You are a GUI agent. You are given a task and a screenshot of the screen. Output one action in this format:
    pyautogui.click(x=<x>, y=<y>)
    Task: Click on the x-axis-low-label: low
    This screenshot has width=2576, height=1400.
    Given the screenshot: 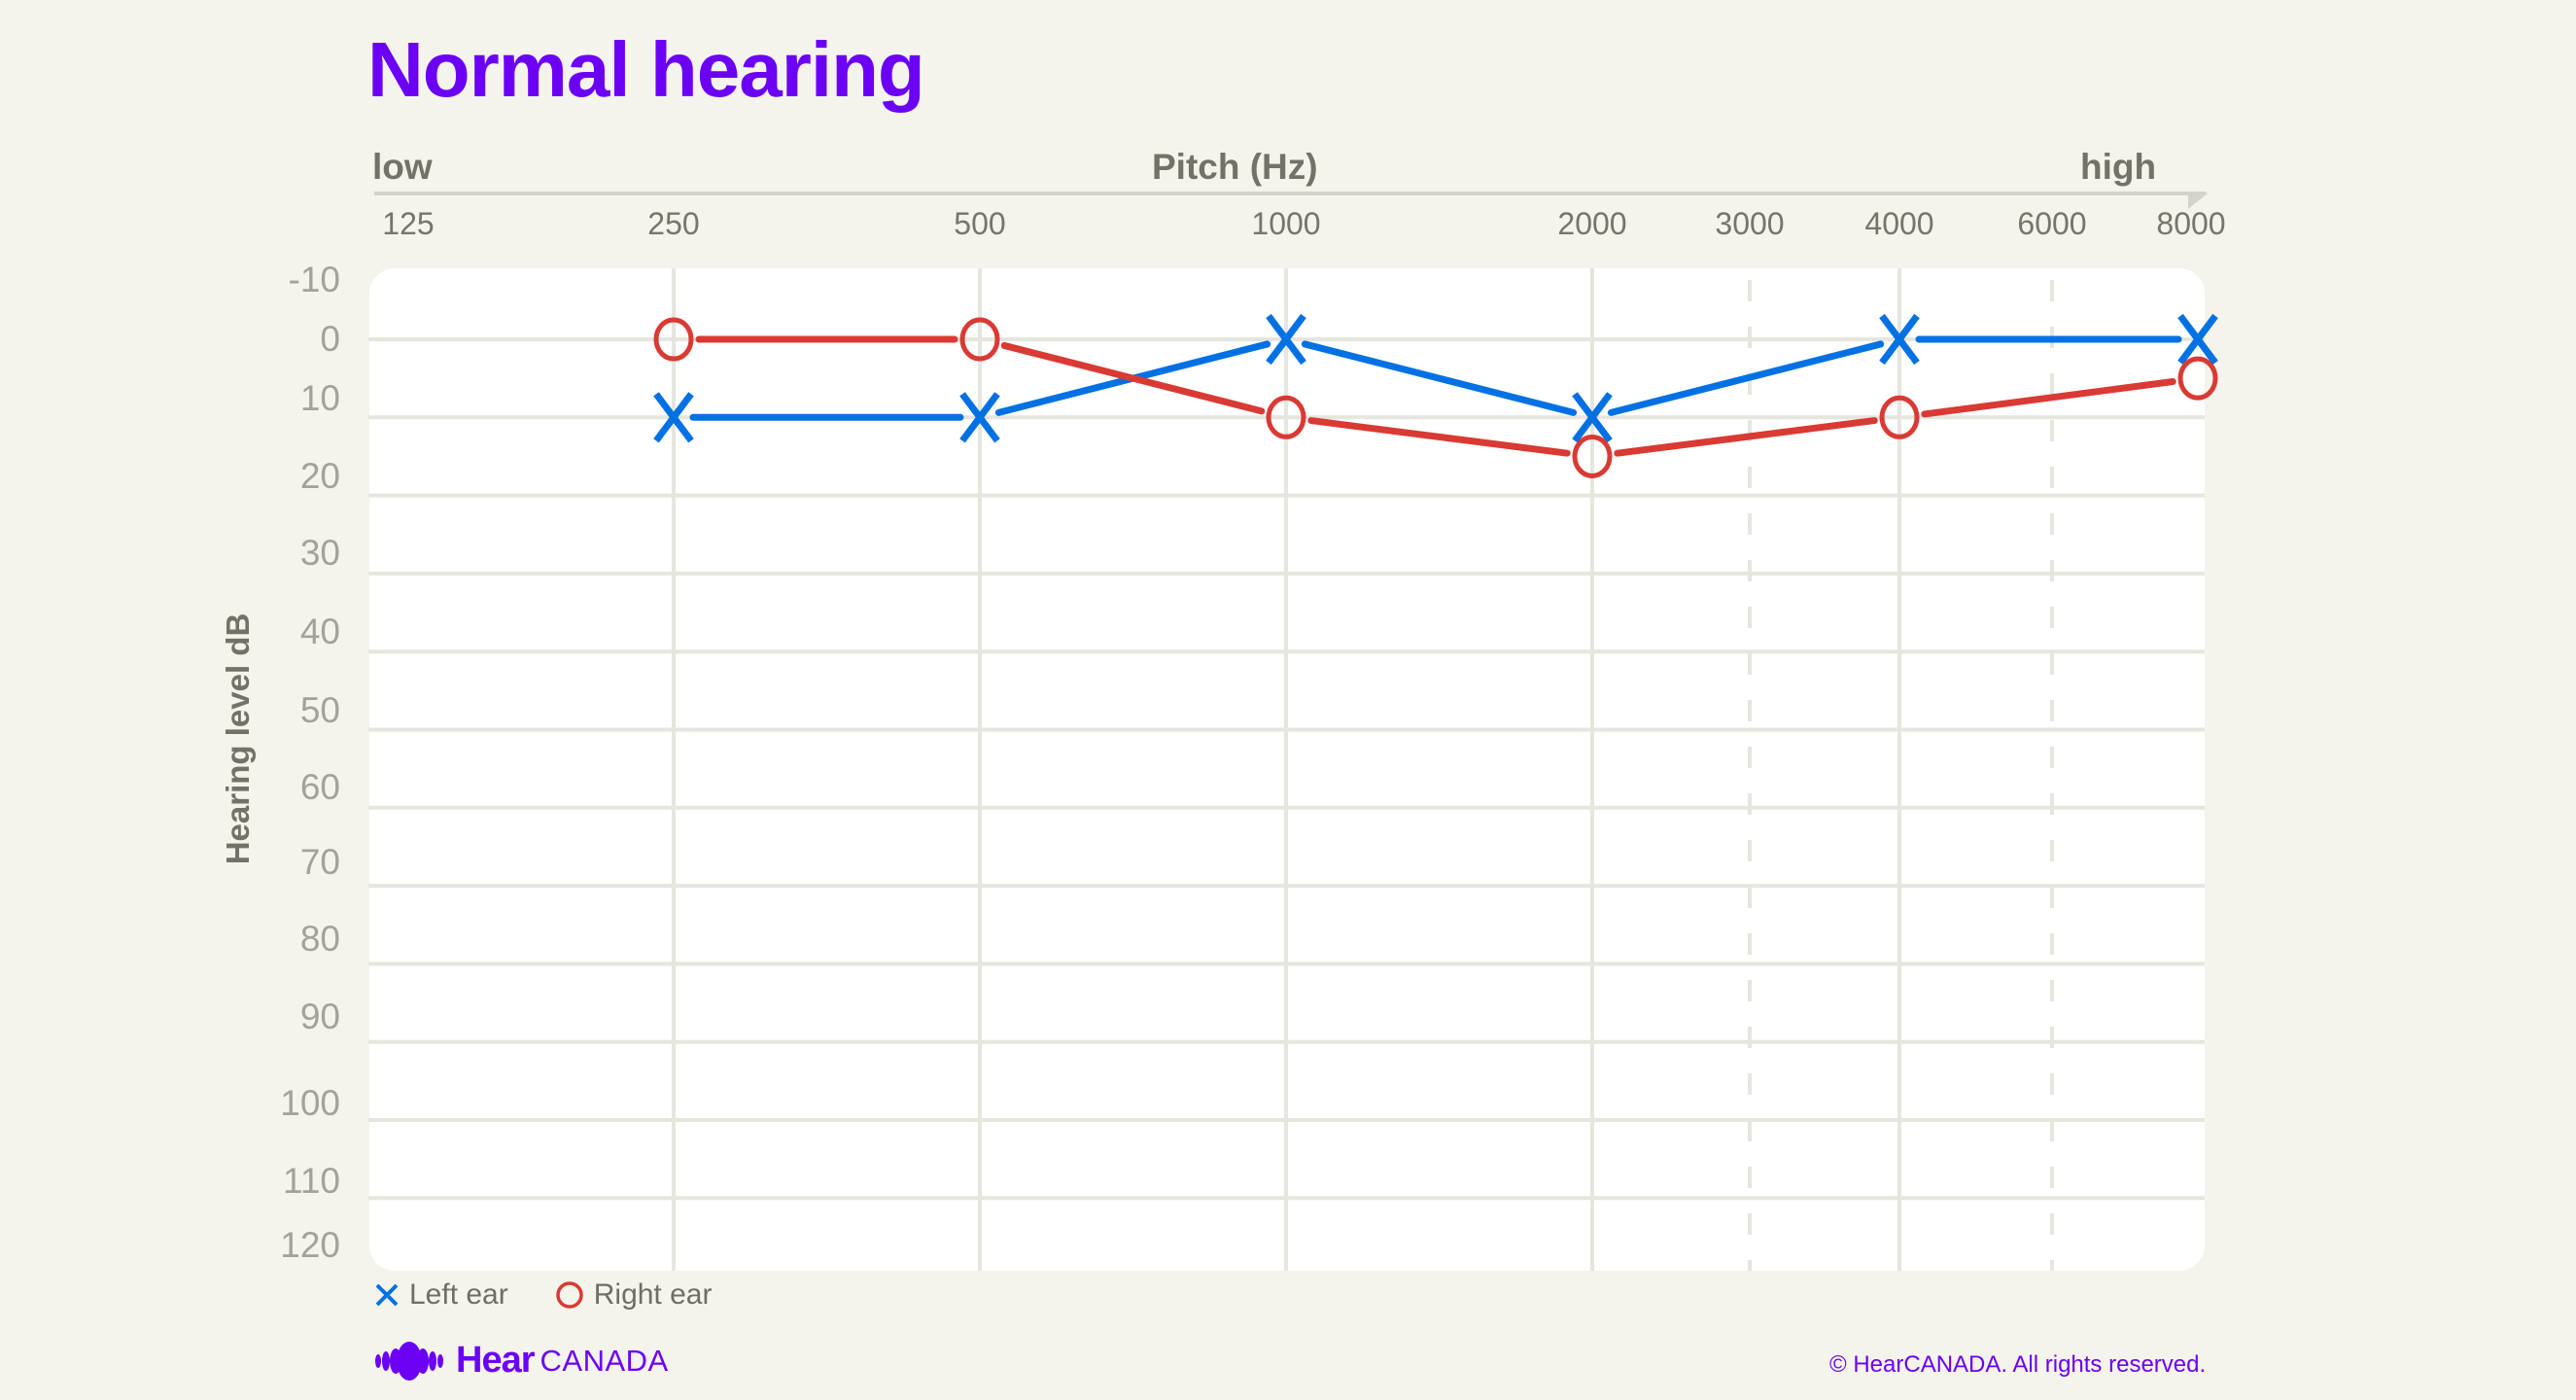 What is the action you would take?
    pyautogui.click(x=402, y=167)
    